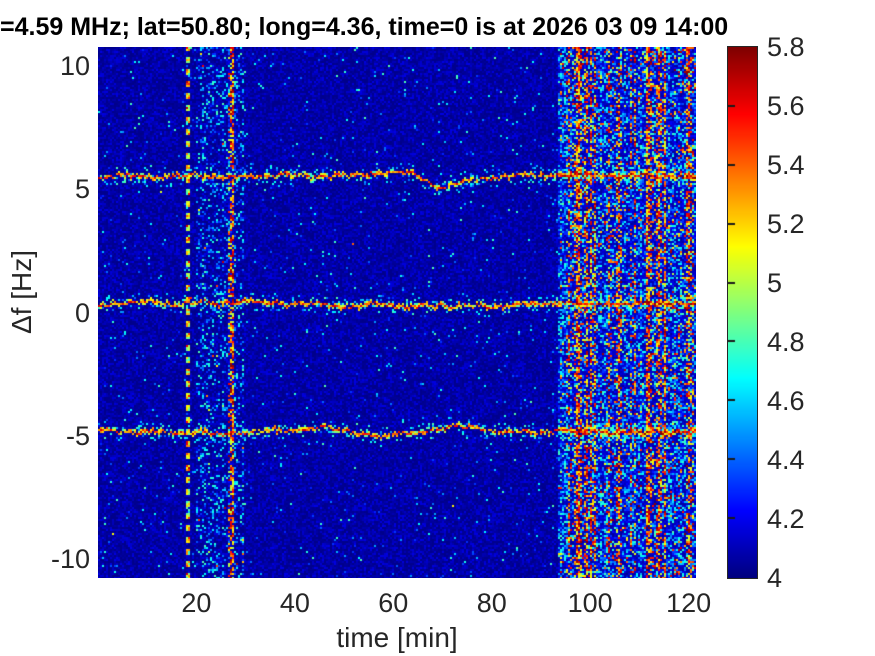 Image resolution: width=875 pixels, height=656 pixels. Describe the element at coordinates (786, 519) in the screenshot. I see `colorbar-tick-label: 4.2` at that location.